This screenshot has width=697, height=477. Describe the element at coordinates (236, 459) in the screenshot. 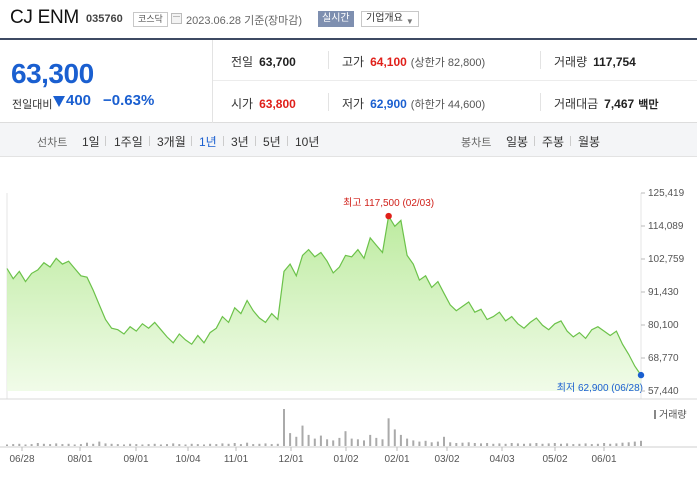

I see `x-tick-label: 11/01` at that location.